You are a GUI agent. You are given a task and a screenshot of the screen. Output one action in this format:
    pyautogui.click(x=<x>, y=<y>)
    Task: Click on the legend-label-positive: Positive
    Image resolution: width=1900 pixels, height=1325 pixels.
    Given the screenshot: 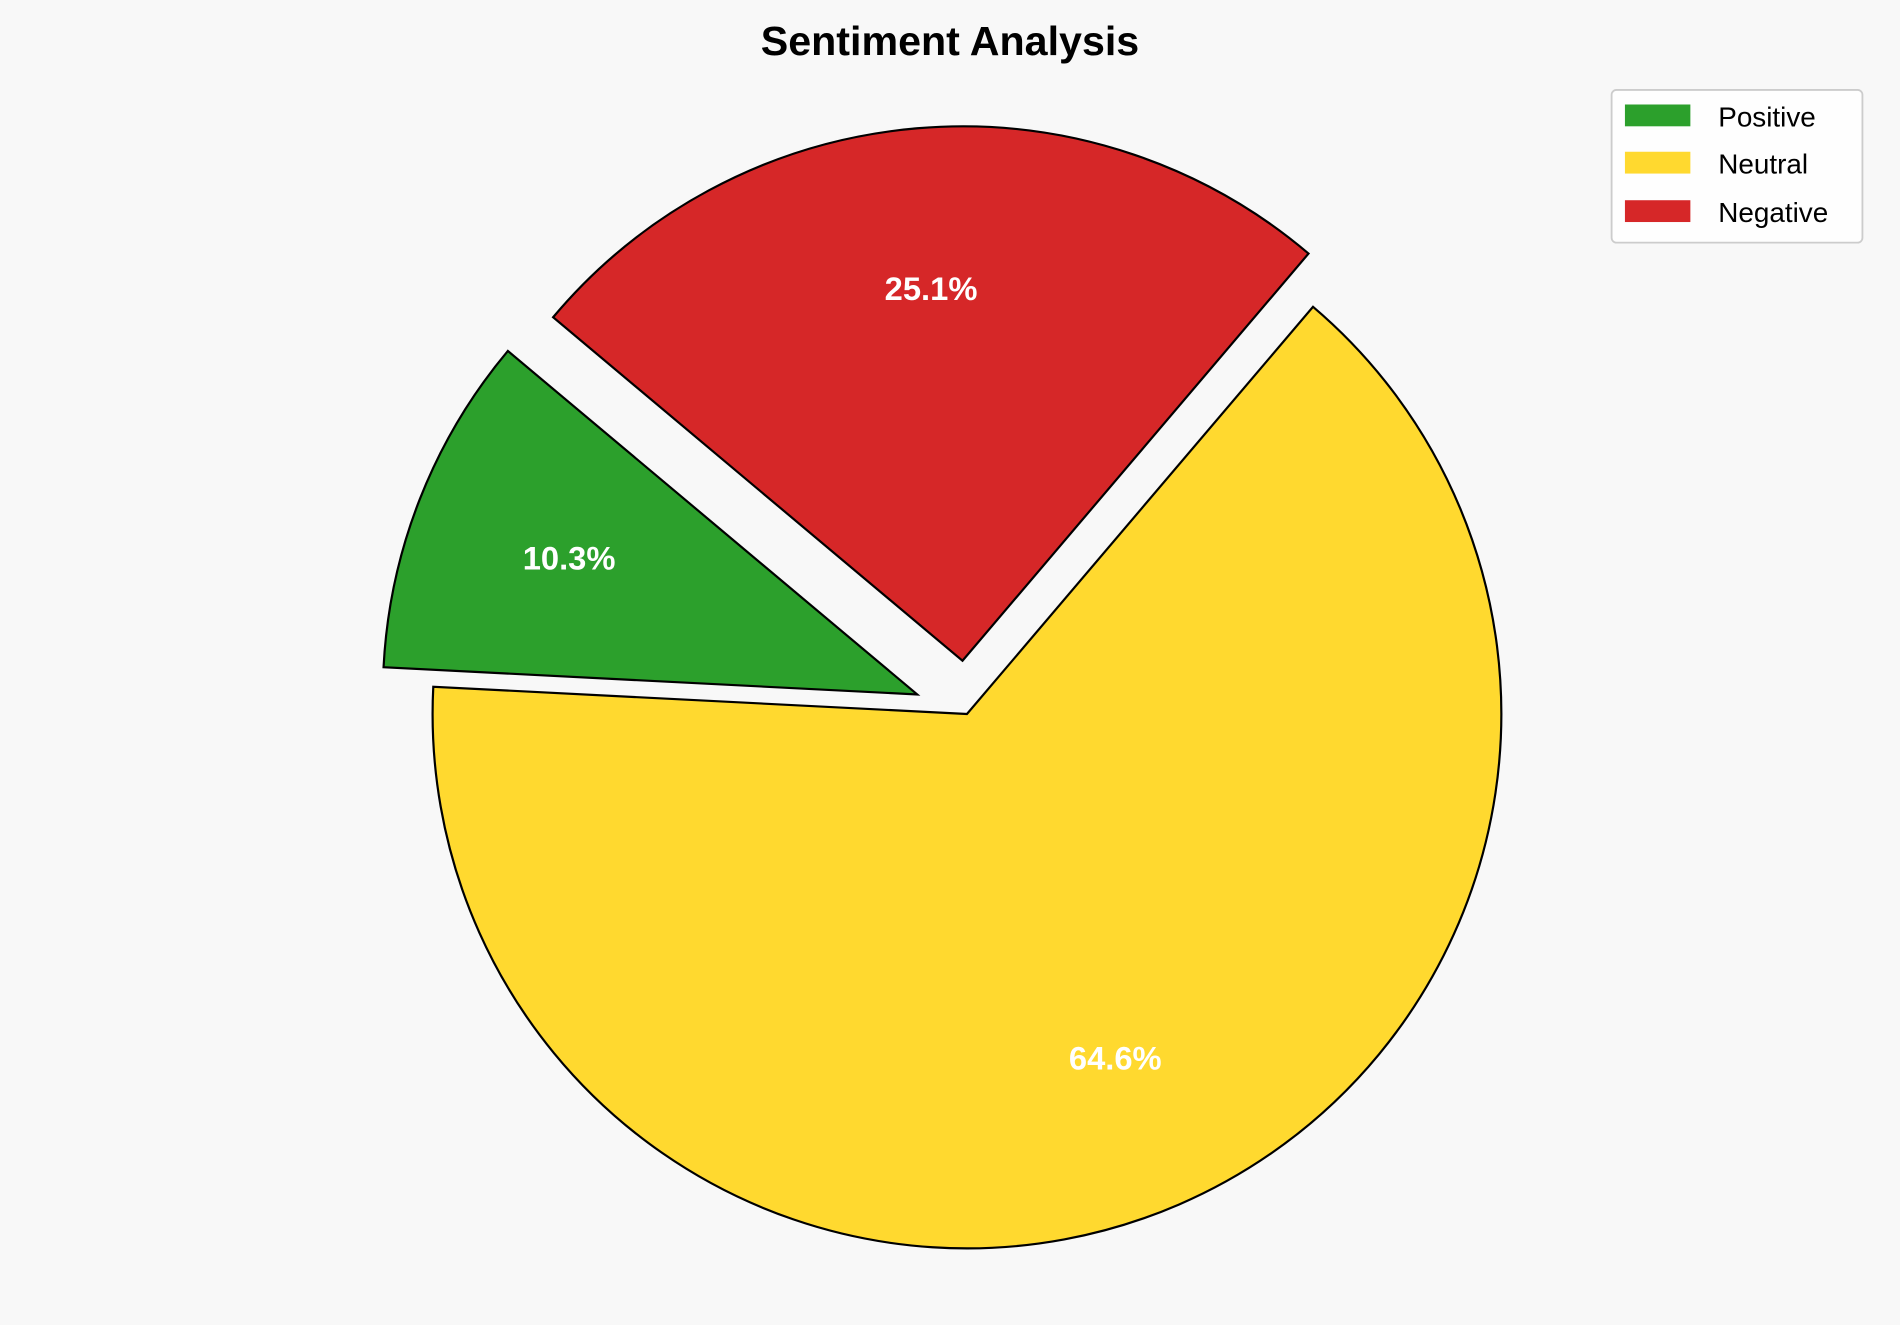 What is the action you would take?
    pyautogui.click(x=1767, y=116)
    